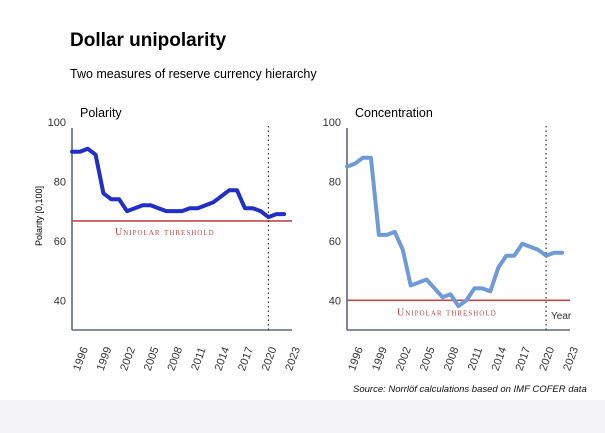 Image resolution: width=605 pixels, height=433 pixels. What do you see at coordinates (101, 113) in the screenshot?
I see `panel-title: Polarity` at bounding box center [101, 113].